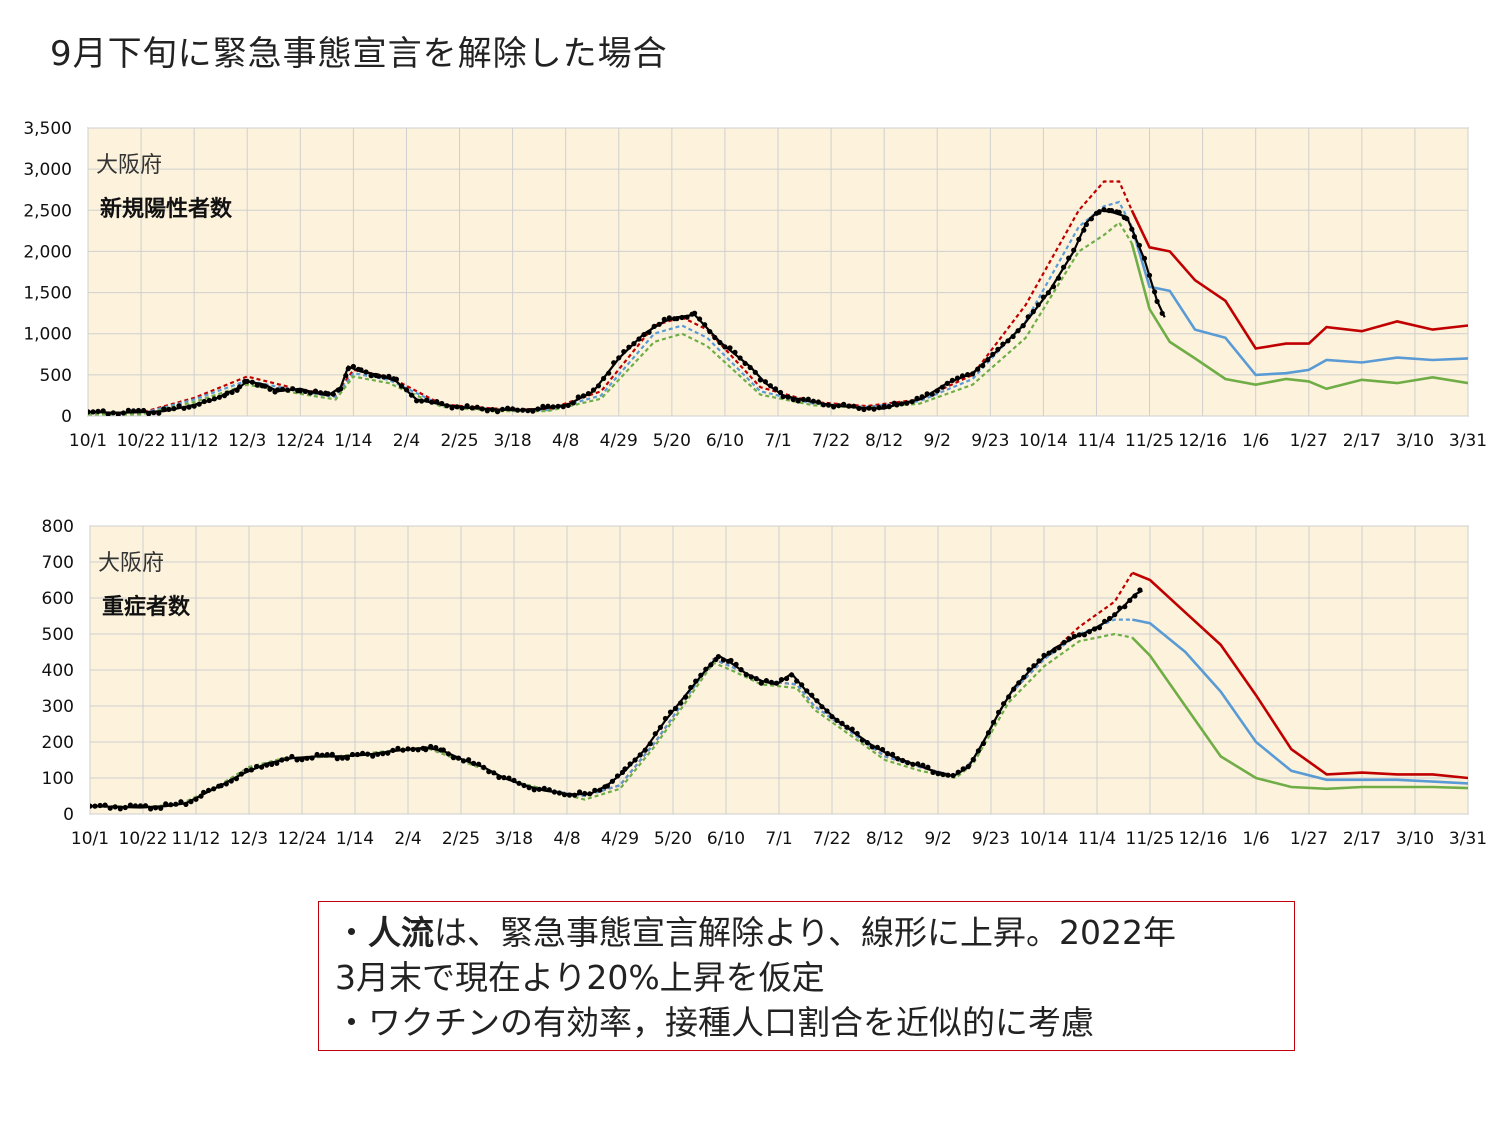 The height and width of the screenshot is (1125, 1500). What do you see at coordinates (166, 209) in the screenshot?
I see `metric-label: 新規陽性者数` at bounding box center [166, 209].